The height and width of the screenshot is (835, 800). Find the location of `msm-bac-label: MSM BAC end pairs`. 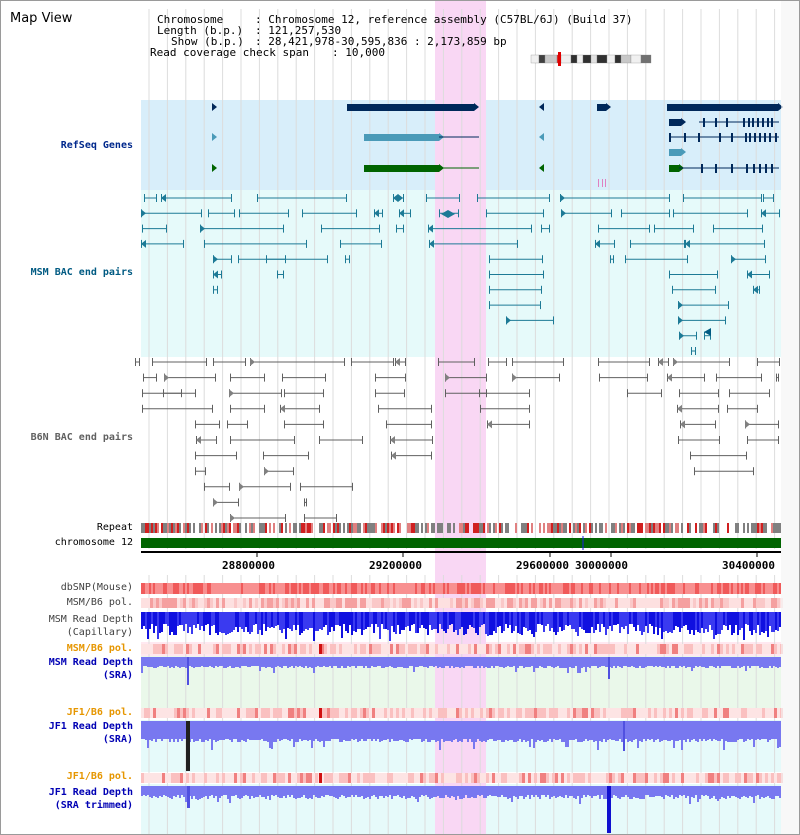

msm-bac-label: MSM BAC end pairs is located at coordinates (81, 272).